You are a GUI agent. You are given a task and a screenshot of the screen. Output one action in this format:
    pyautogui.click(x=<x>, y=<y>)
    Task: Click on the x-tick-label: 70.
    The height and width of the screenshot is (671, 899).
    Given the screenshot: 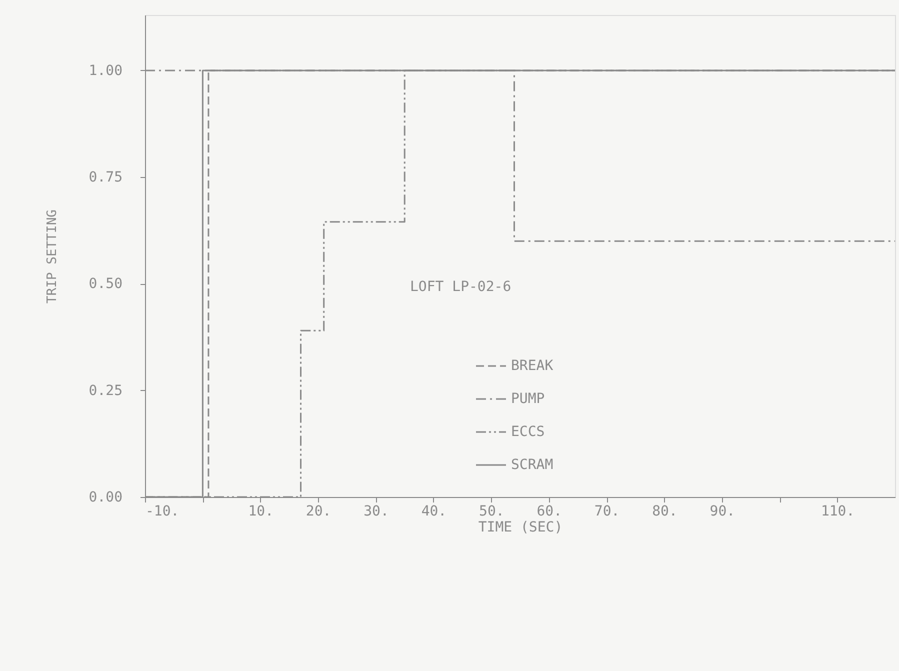 What is the action you would take?
    pyautogui.click(x=607, y=512)
    